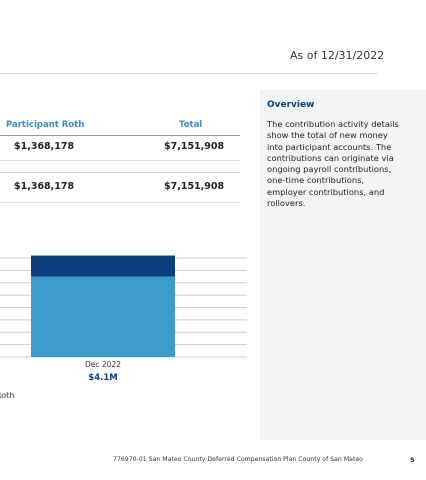  Describe the element at coordinates (329, 169) in the screenshot. I see `overview-line: ongoing payroll contributions,` at that location.